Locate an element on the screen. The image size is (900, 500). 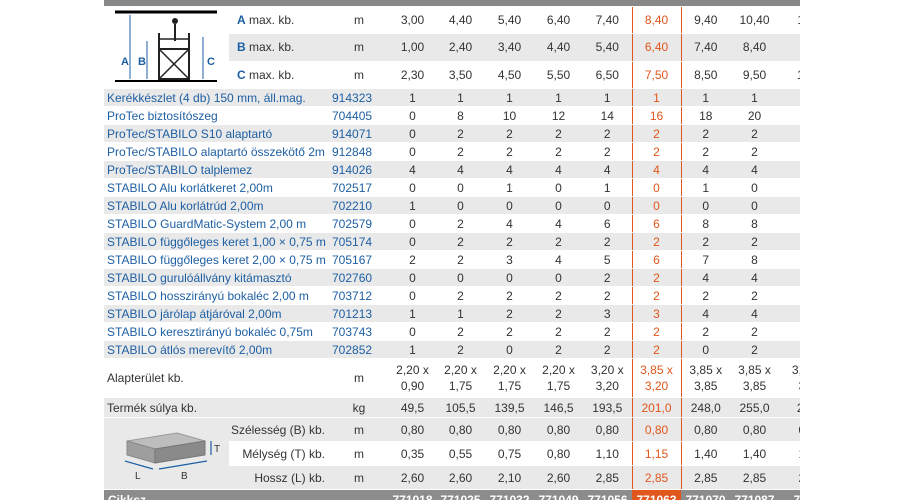
article-number-link: 771087 is located at coordinates (754, 494).